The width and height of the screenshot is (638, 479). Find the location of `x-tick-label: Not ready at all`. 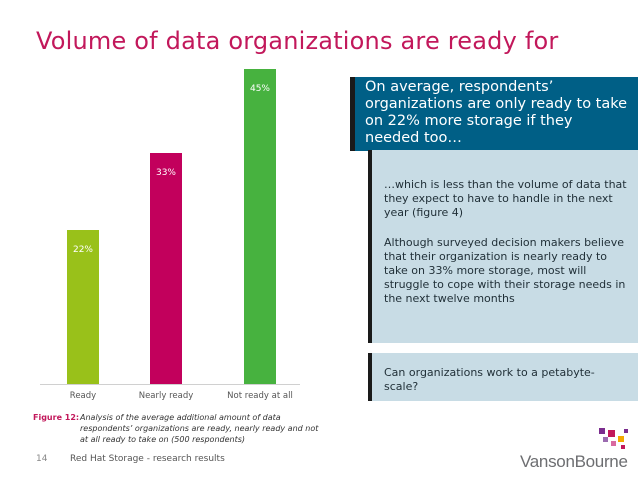

x-tick-label: Not ready at all is located at coordinates (260, 396).